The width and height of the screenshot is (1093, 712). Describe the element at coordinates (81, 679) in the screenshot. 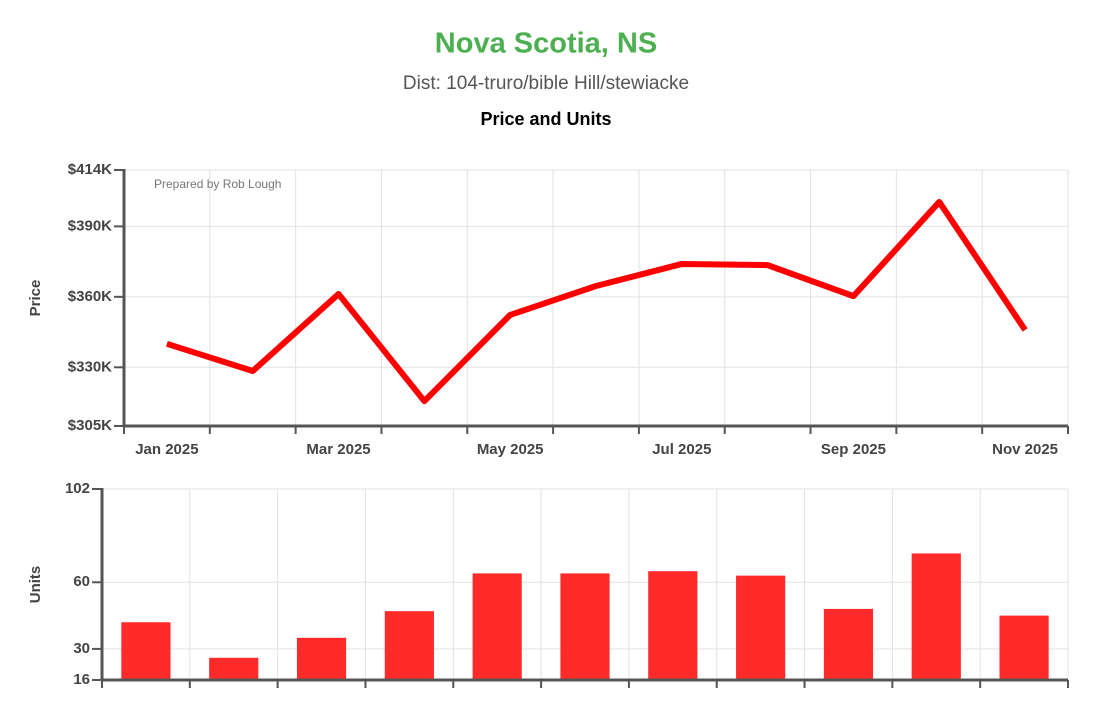

I see `y-tick-label: 16` at that location.